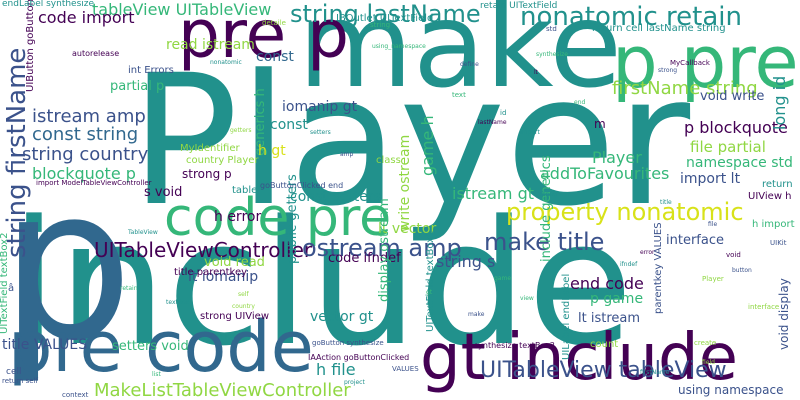 This screenshot has width=800, height=400. I want to click on cloud-word: endLabel synthesize, so click(48, 4).